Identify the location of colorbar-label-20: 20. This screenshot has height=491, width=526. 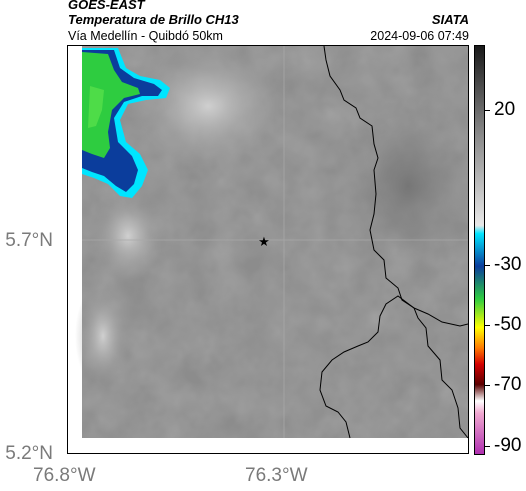
(505, 109).